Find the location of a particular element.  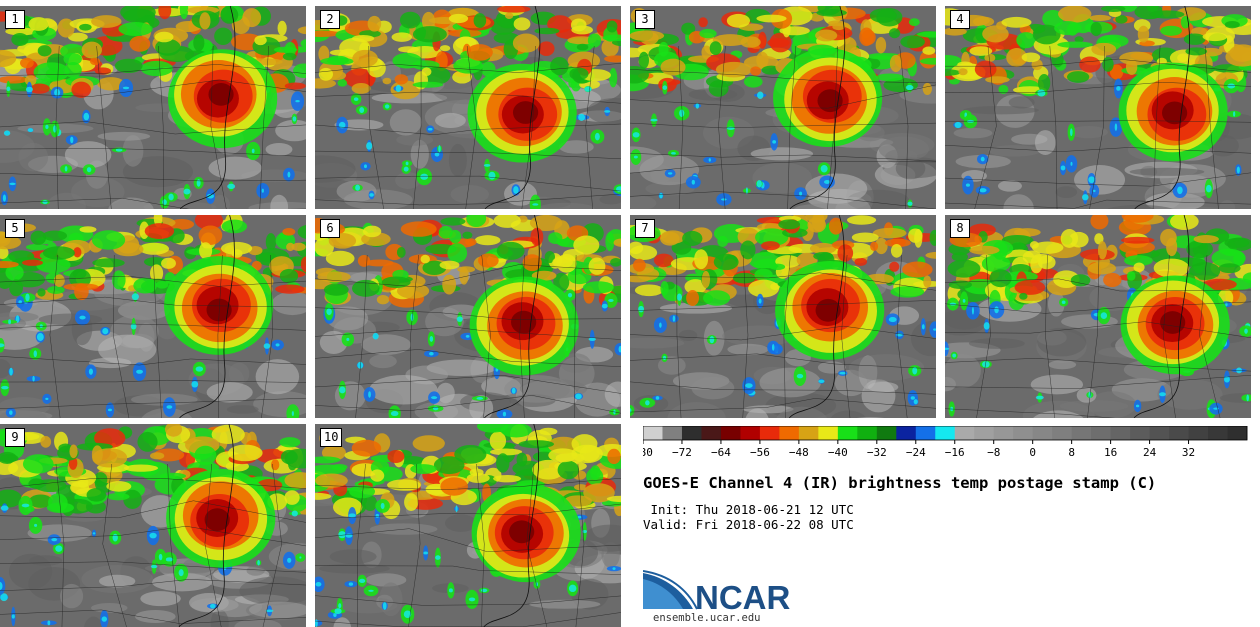

colorbar-tick-label: −16 is located at coordinates (955, 452).